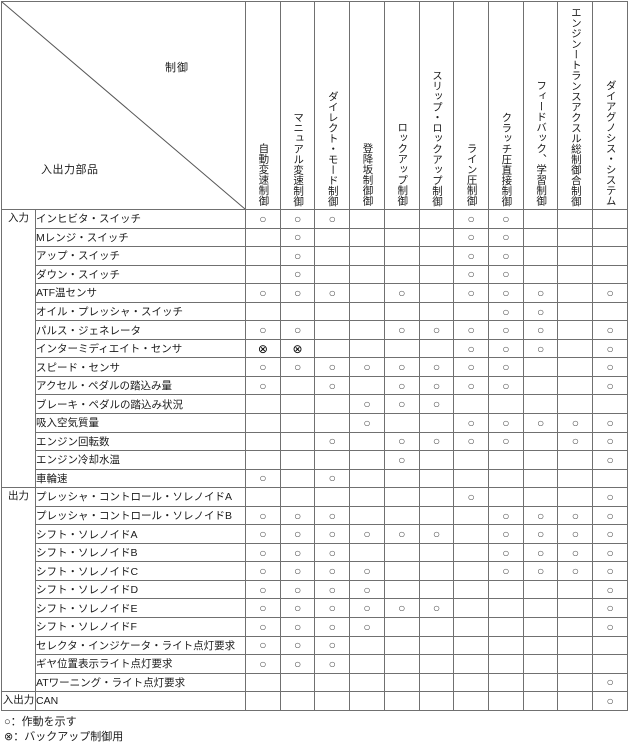  What do you see at coordinates (315, 330) in the screenshot?
I see `table-row: パルス・ジェネレータ ○ ○ ○ ○ ○ ○ ○ ○` at bounding box center [315, 330].